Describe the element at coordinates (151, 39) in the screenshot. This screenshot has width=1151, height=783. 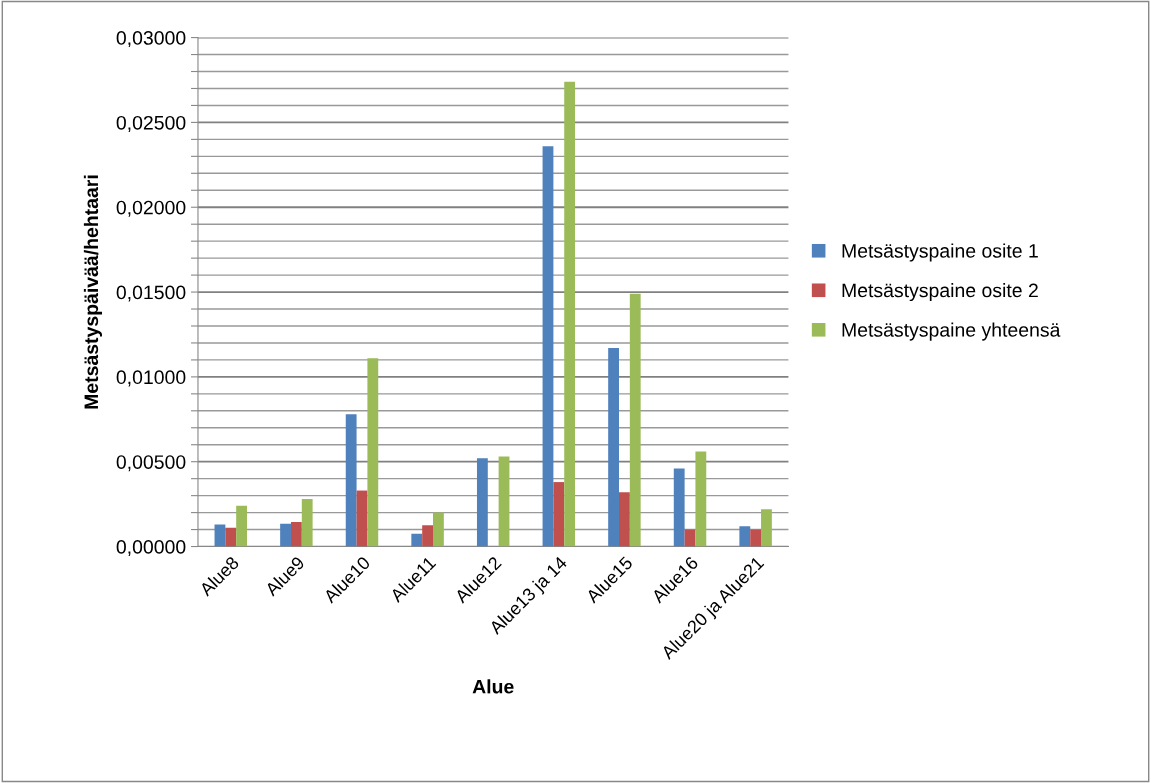
I see `y-tick-label: 0,03000` at that location.